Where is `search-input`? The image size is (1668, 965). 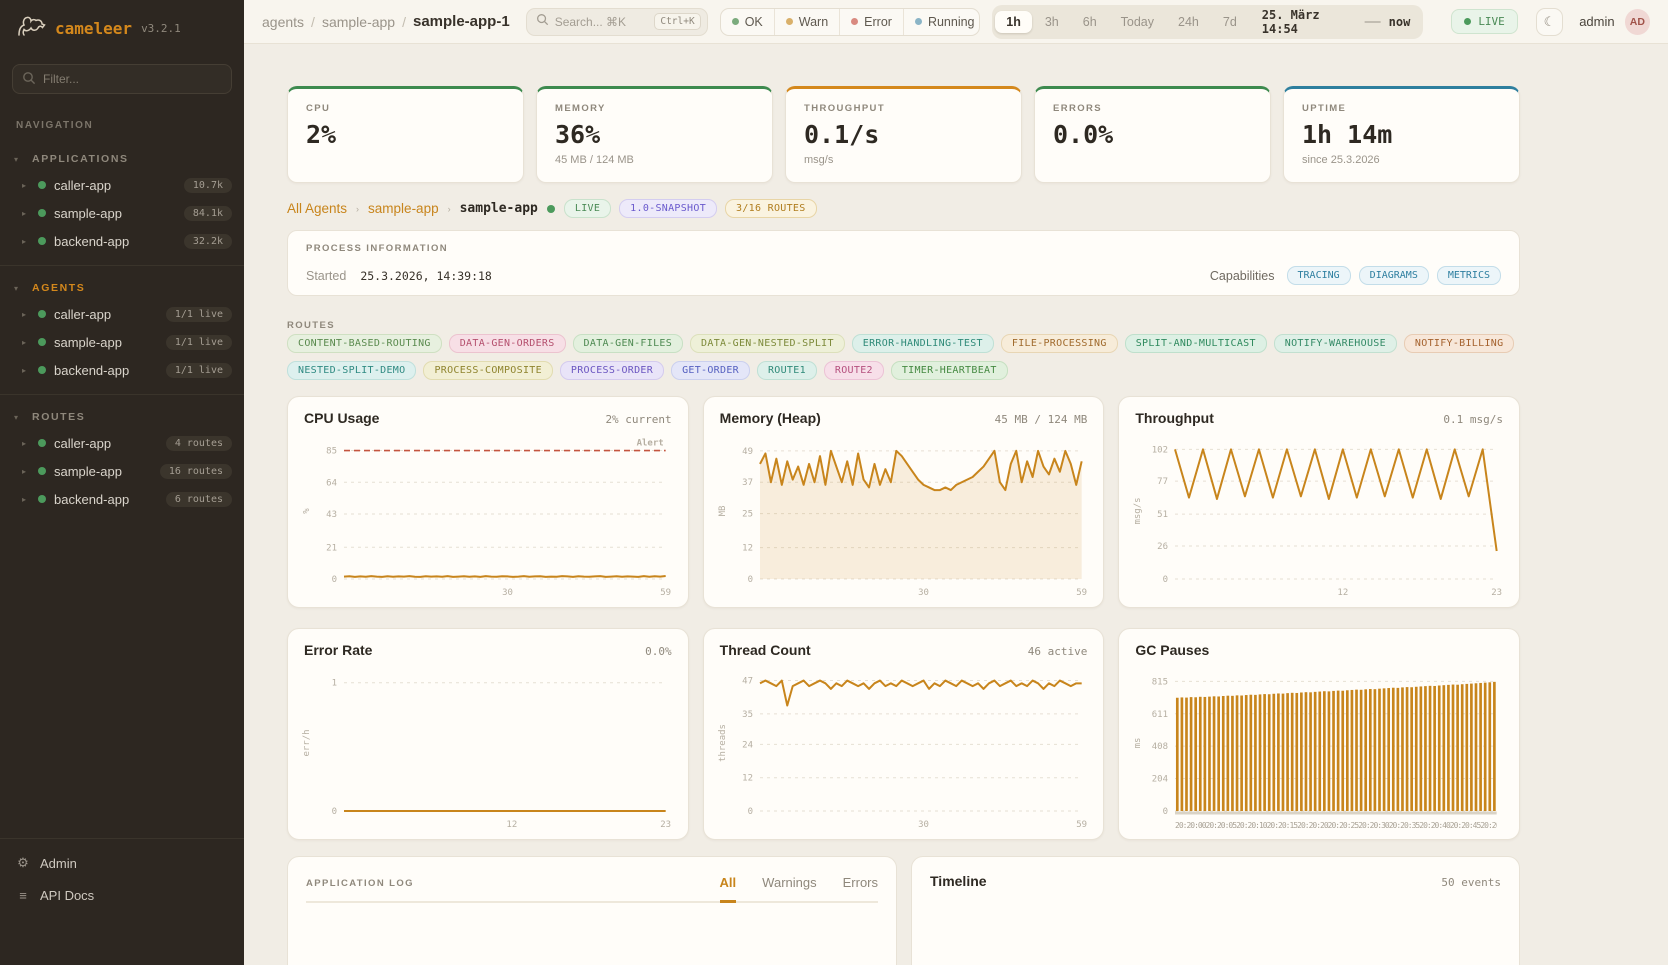
search-input is located at coordinates (600, 21).